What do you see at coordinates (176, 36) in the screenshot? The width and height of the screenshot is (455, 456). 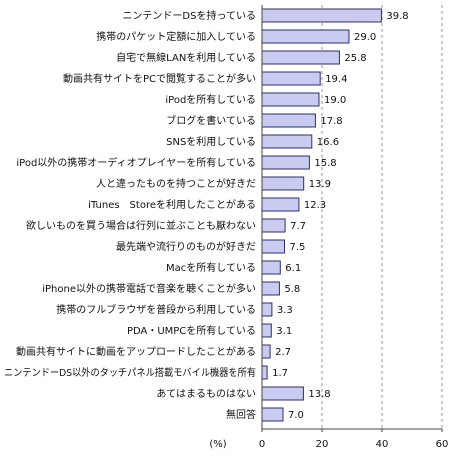 I see `category-label: 携帯のパケット定額に加入している` at bounding box center [176, 36].